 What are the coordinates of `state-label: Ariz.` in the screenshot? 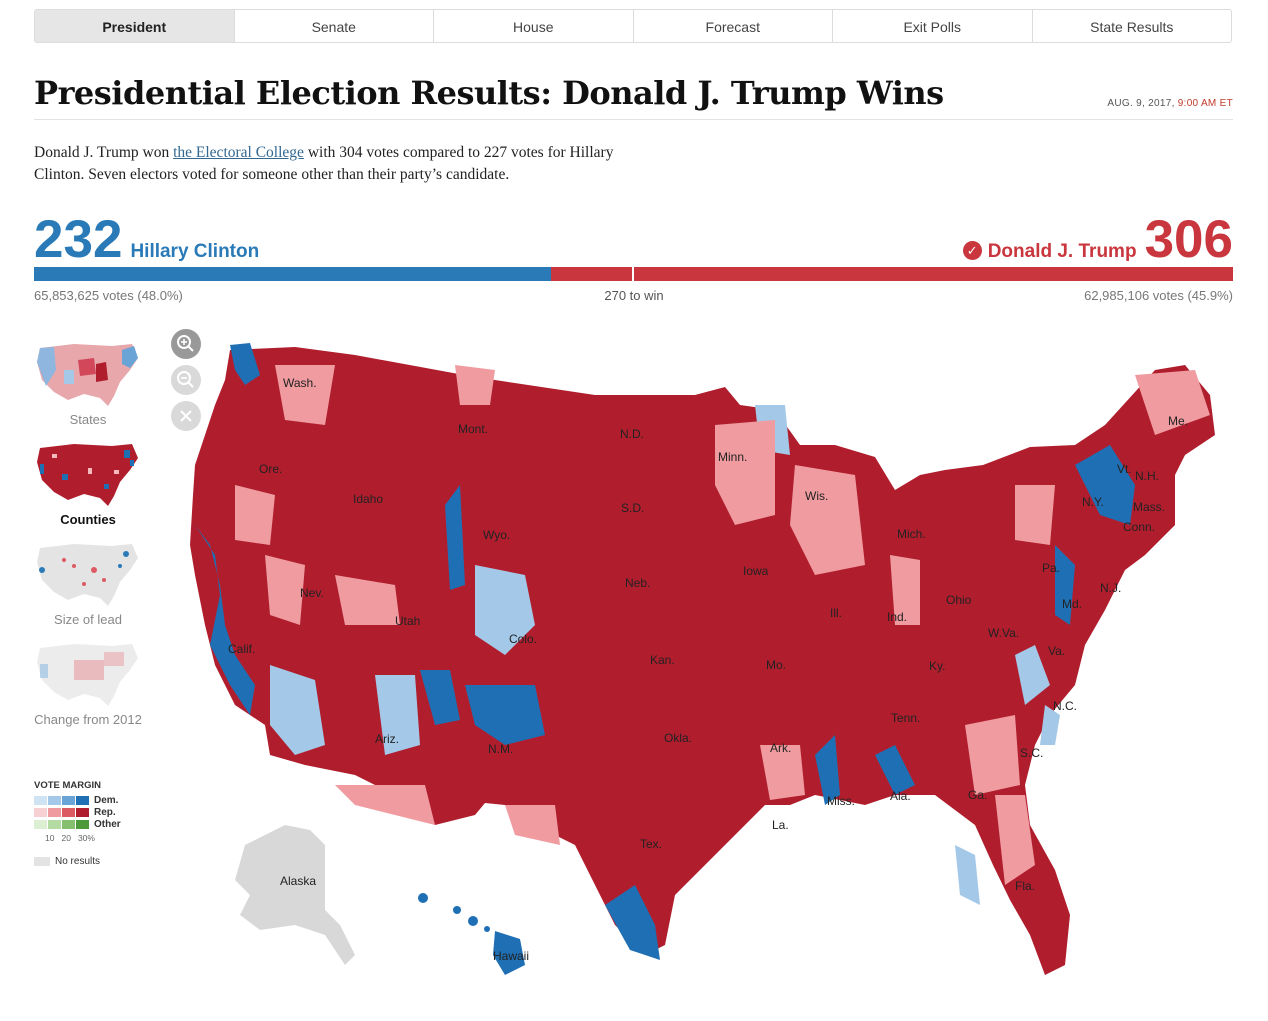 It's located at (387, 739).